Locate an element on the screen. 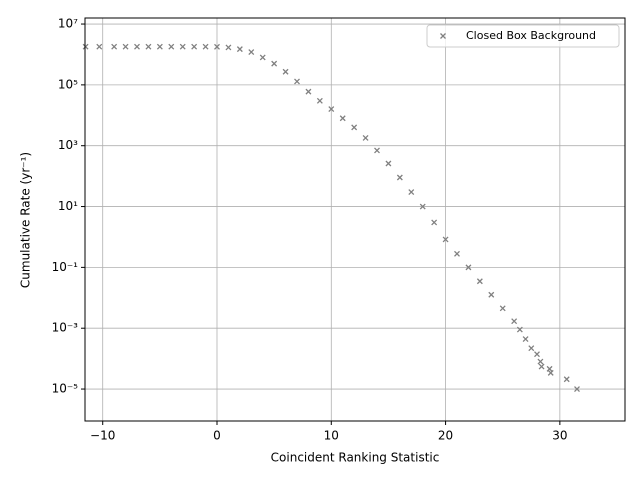  y-tick-label: 10⁵ is located at coordinates (68, 84).